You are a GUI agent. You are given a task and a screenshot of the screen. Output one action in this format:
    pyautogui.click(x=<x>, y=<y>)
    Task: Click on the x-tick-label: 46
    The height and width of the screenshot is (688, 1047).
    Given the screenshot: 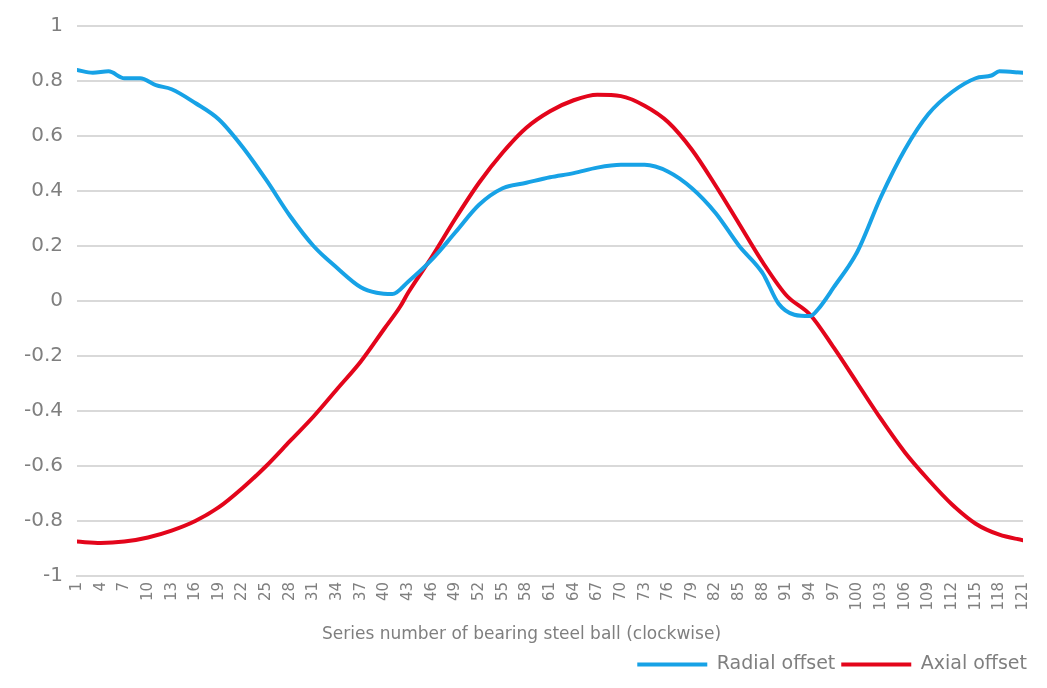 What is the action you would take?
    pyautogui.click(x=430, y=591)
    